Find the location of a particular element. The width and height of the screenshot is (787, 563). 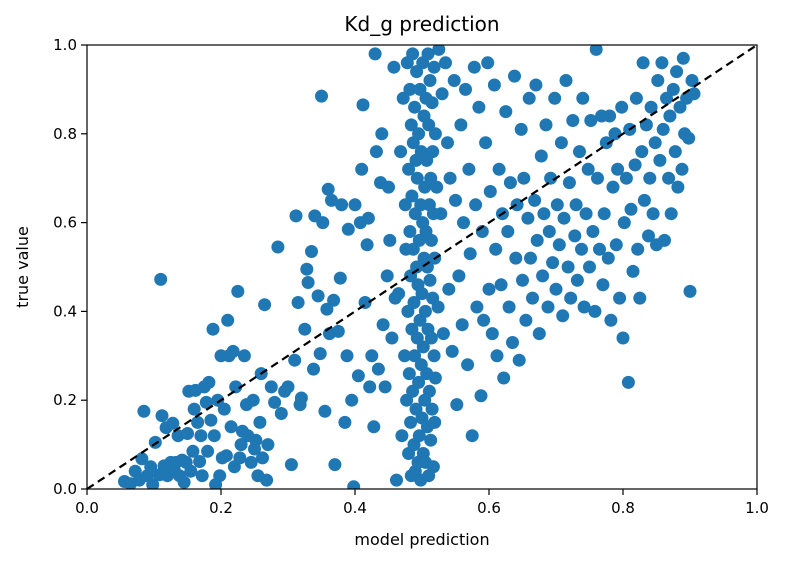

y-tick-label: 0.0 is located at coordinates (65, 489).